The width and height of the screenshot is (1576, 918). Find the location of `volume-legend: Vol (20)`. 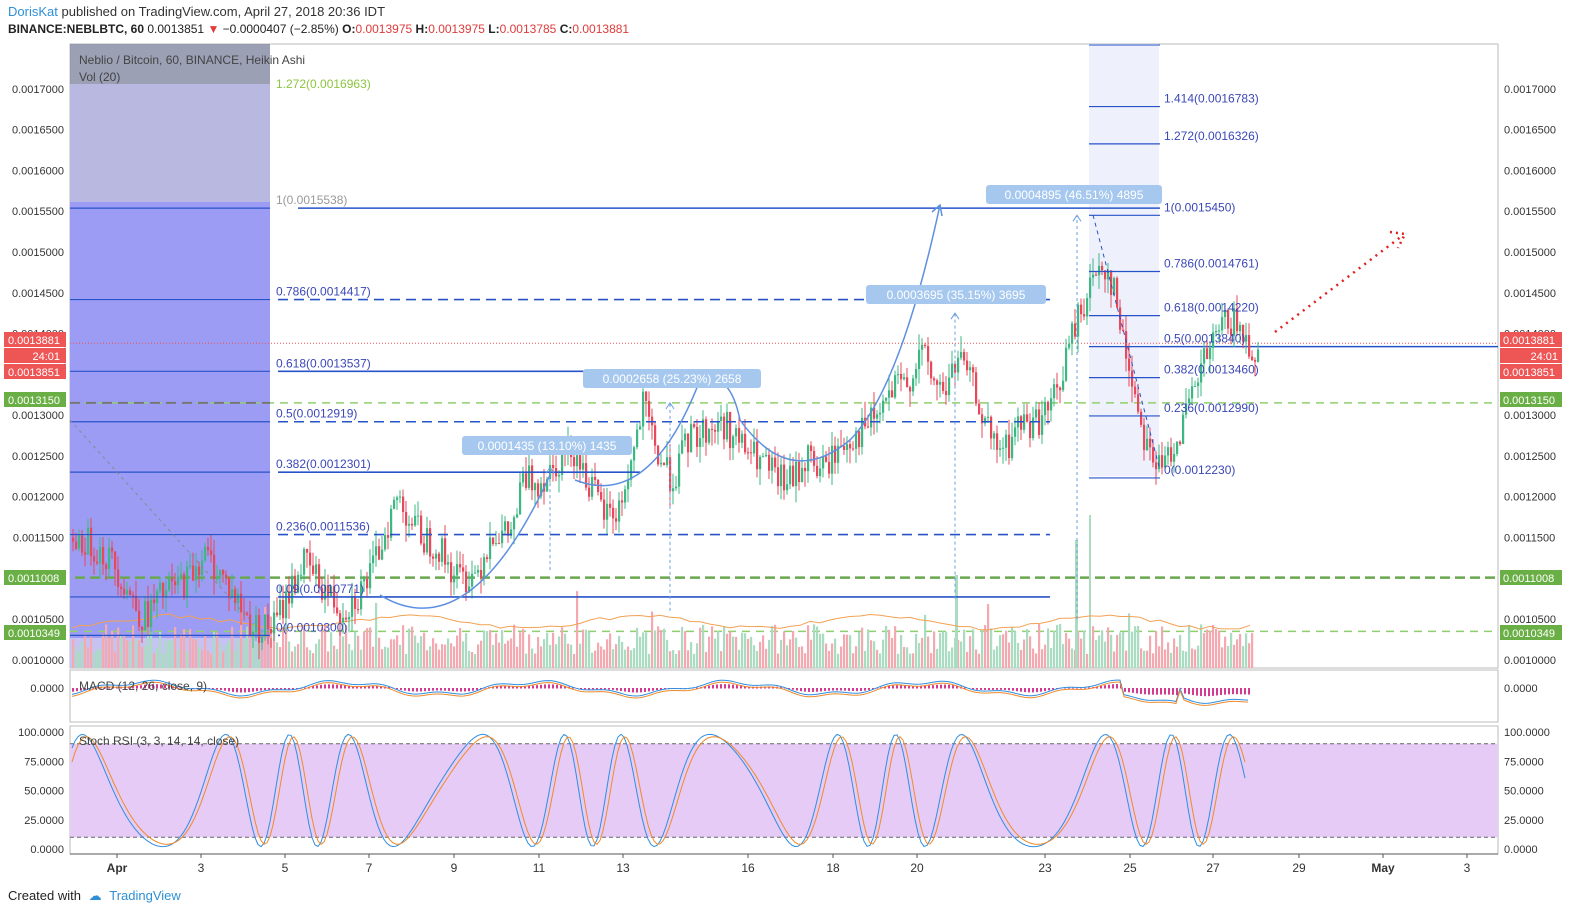

volume-legend: Vol (20) is located at coordinates (99, 77).